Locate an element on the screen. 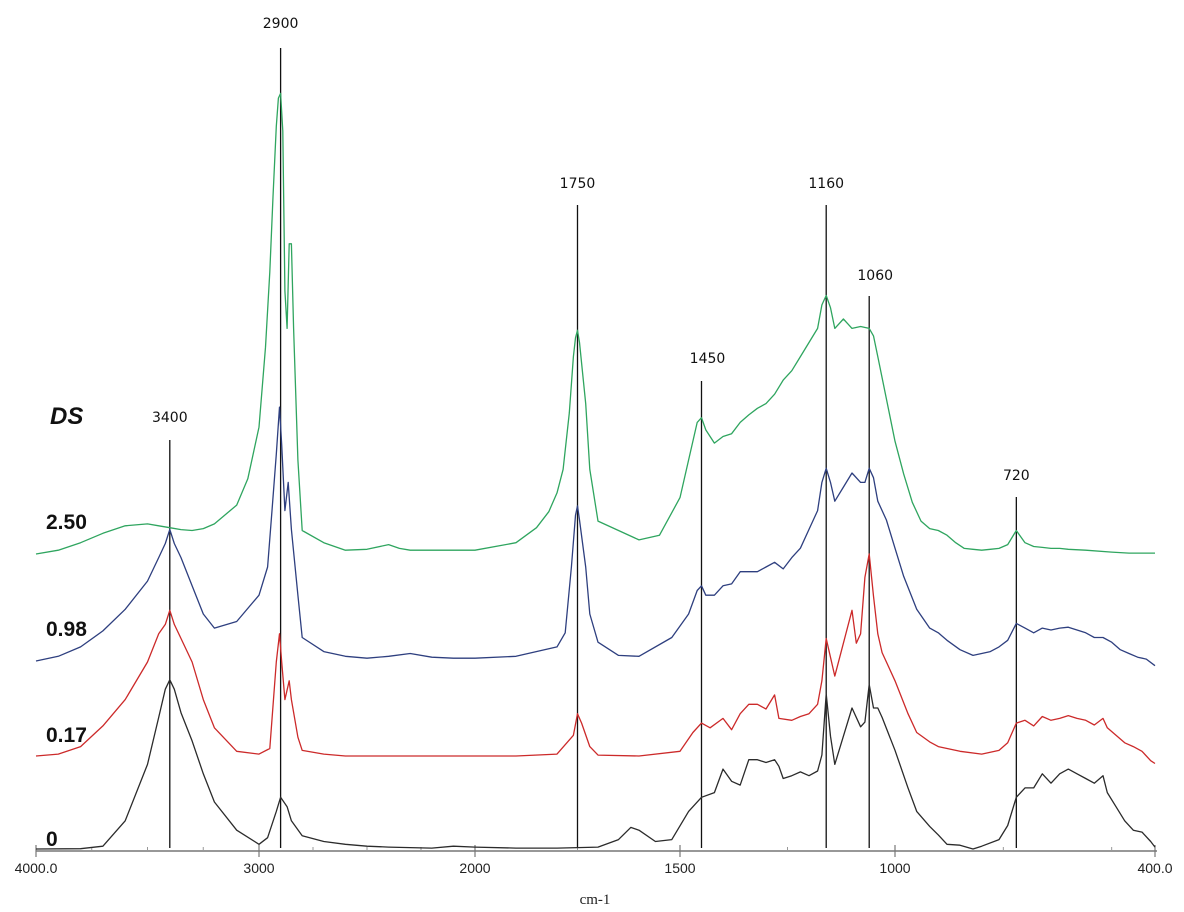  series-label: 0.98 is located at coordinates (66, 629).